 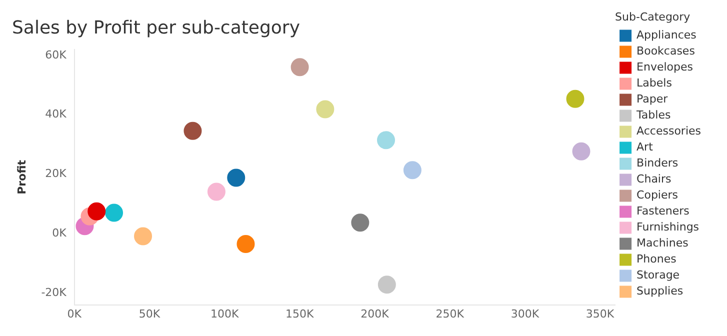 What do you see at coordinates (54, 292) in the screenshot?
I see `y-tick-label: -20K` at bounding box center [54, 292].